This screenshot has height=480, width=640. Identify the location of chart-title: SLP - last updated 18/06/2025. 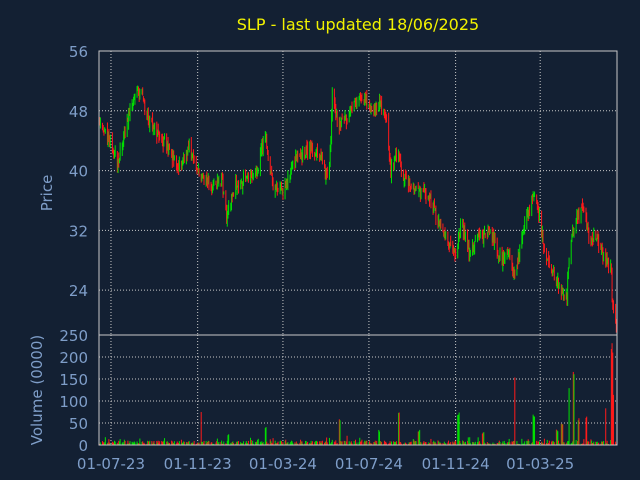
(358, 24).